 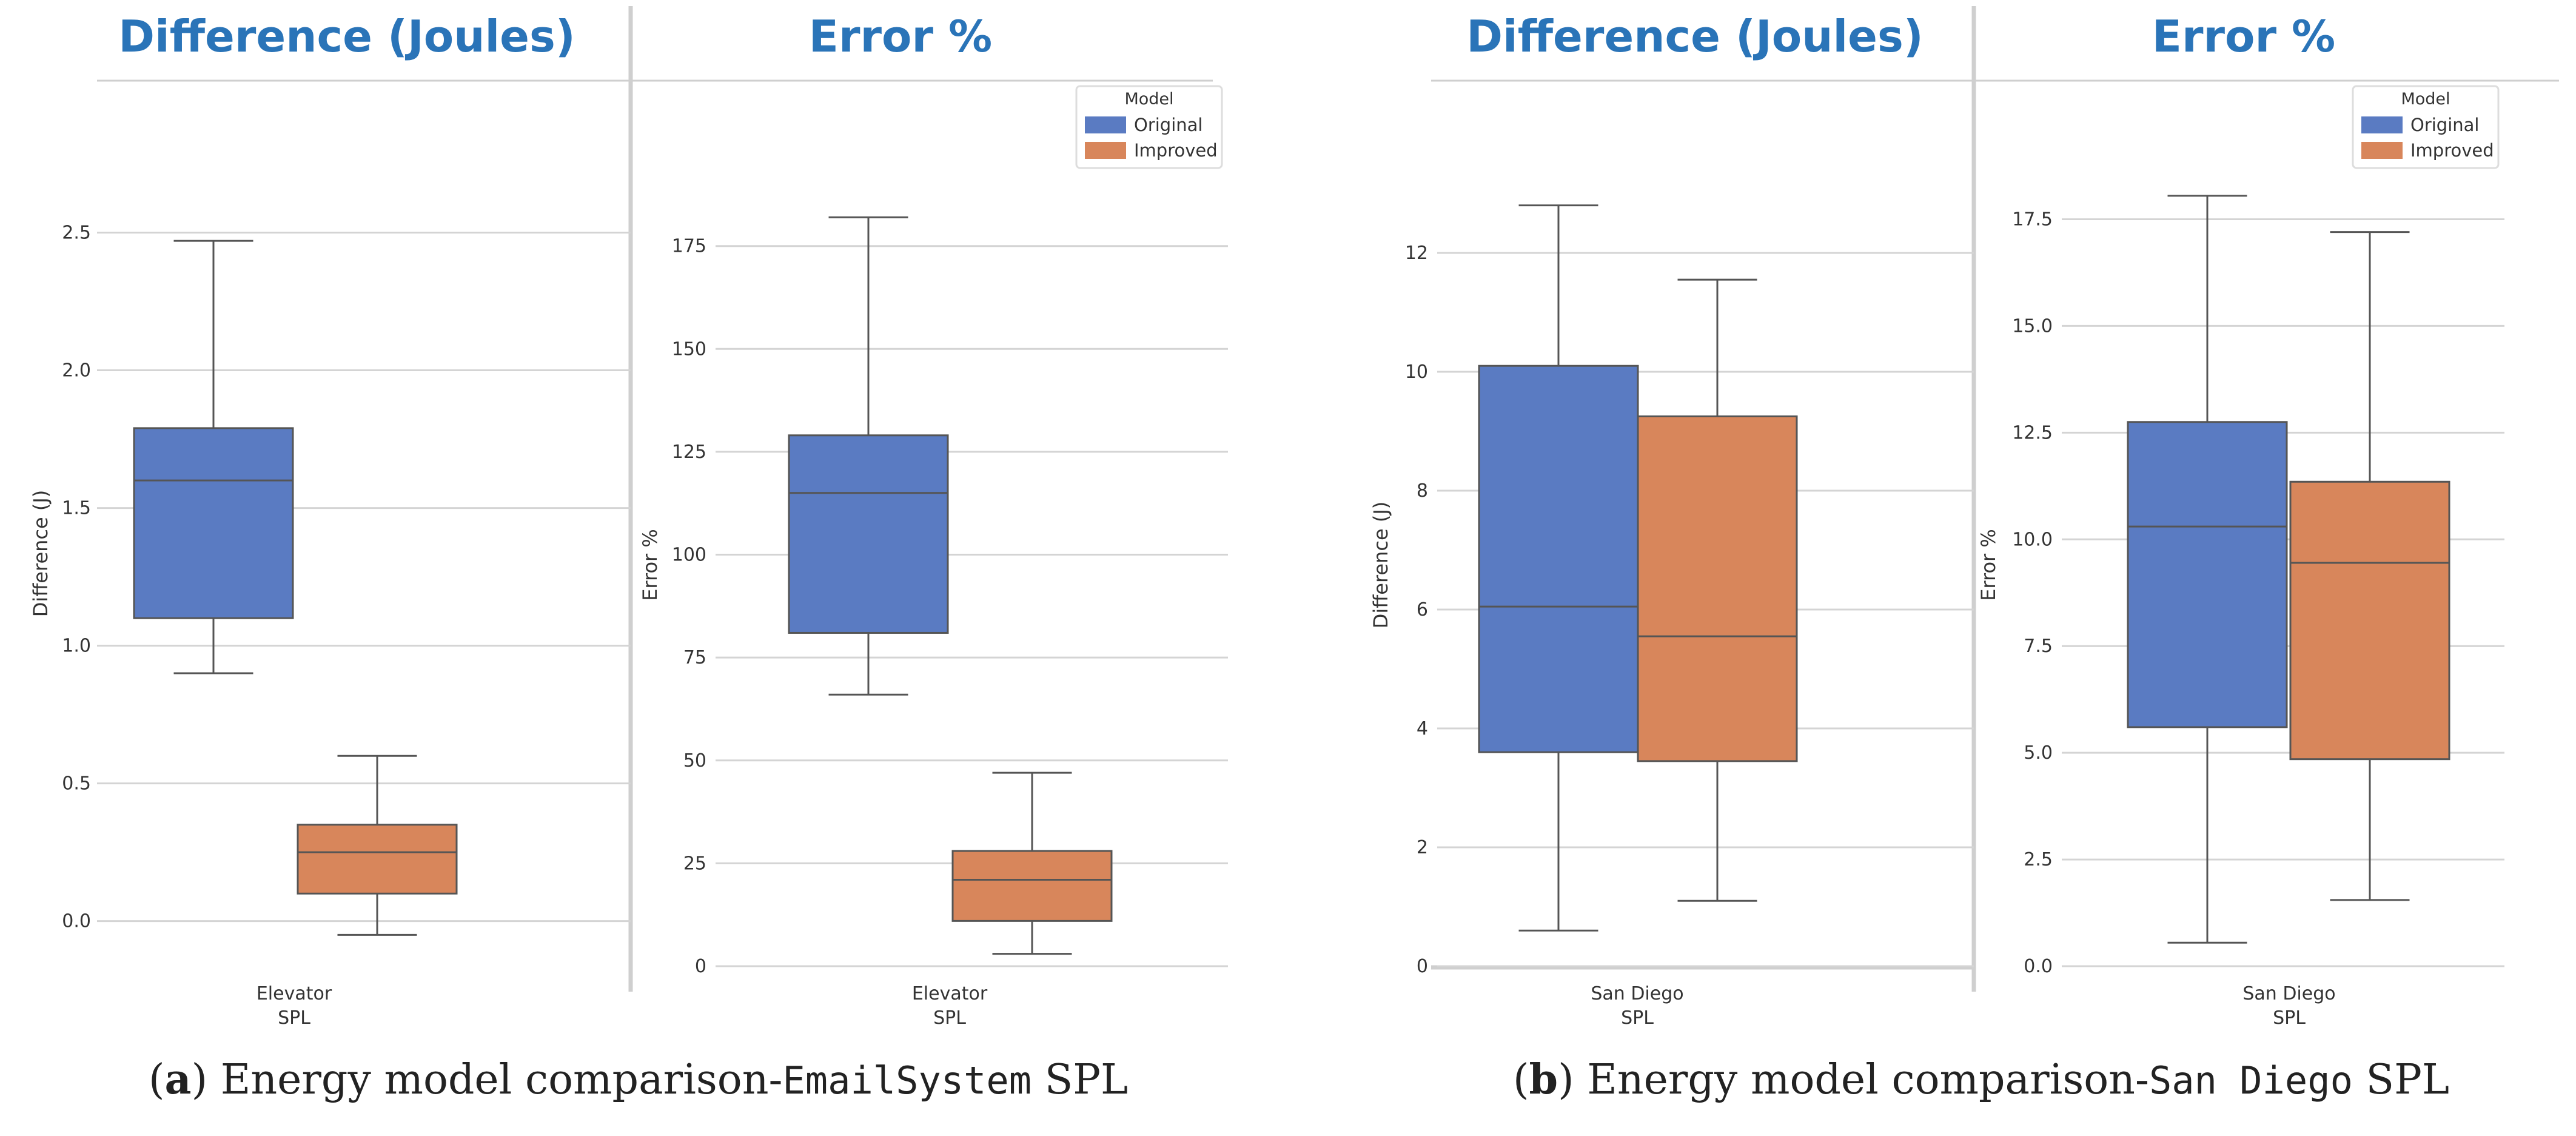 I want to click on panel-b-left-ytick-label: 6, so click(x=1422, y=609).